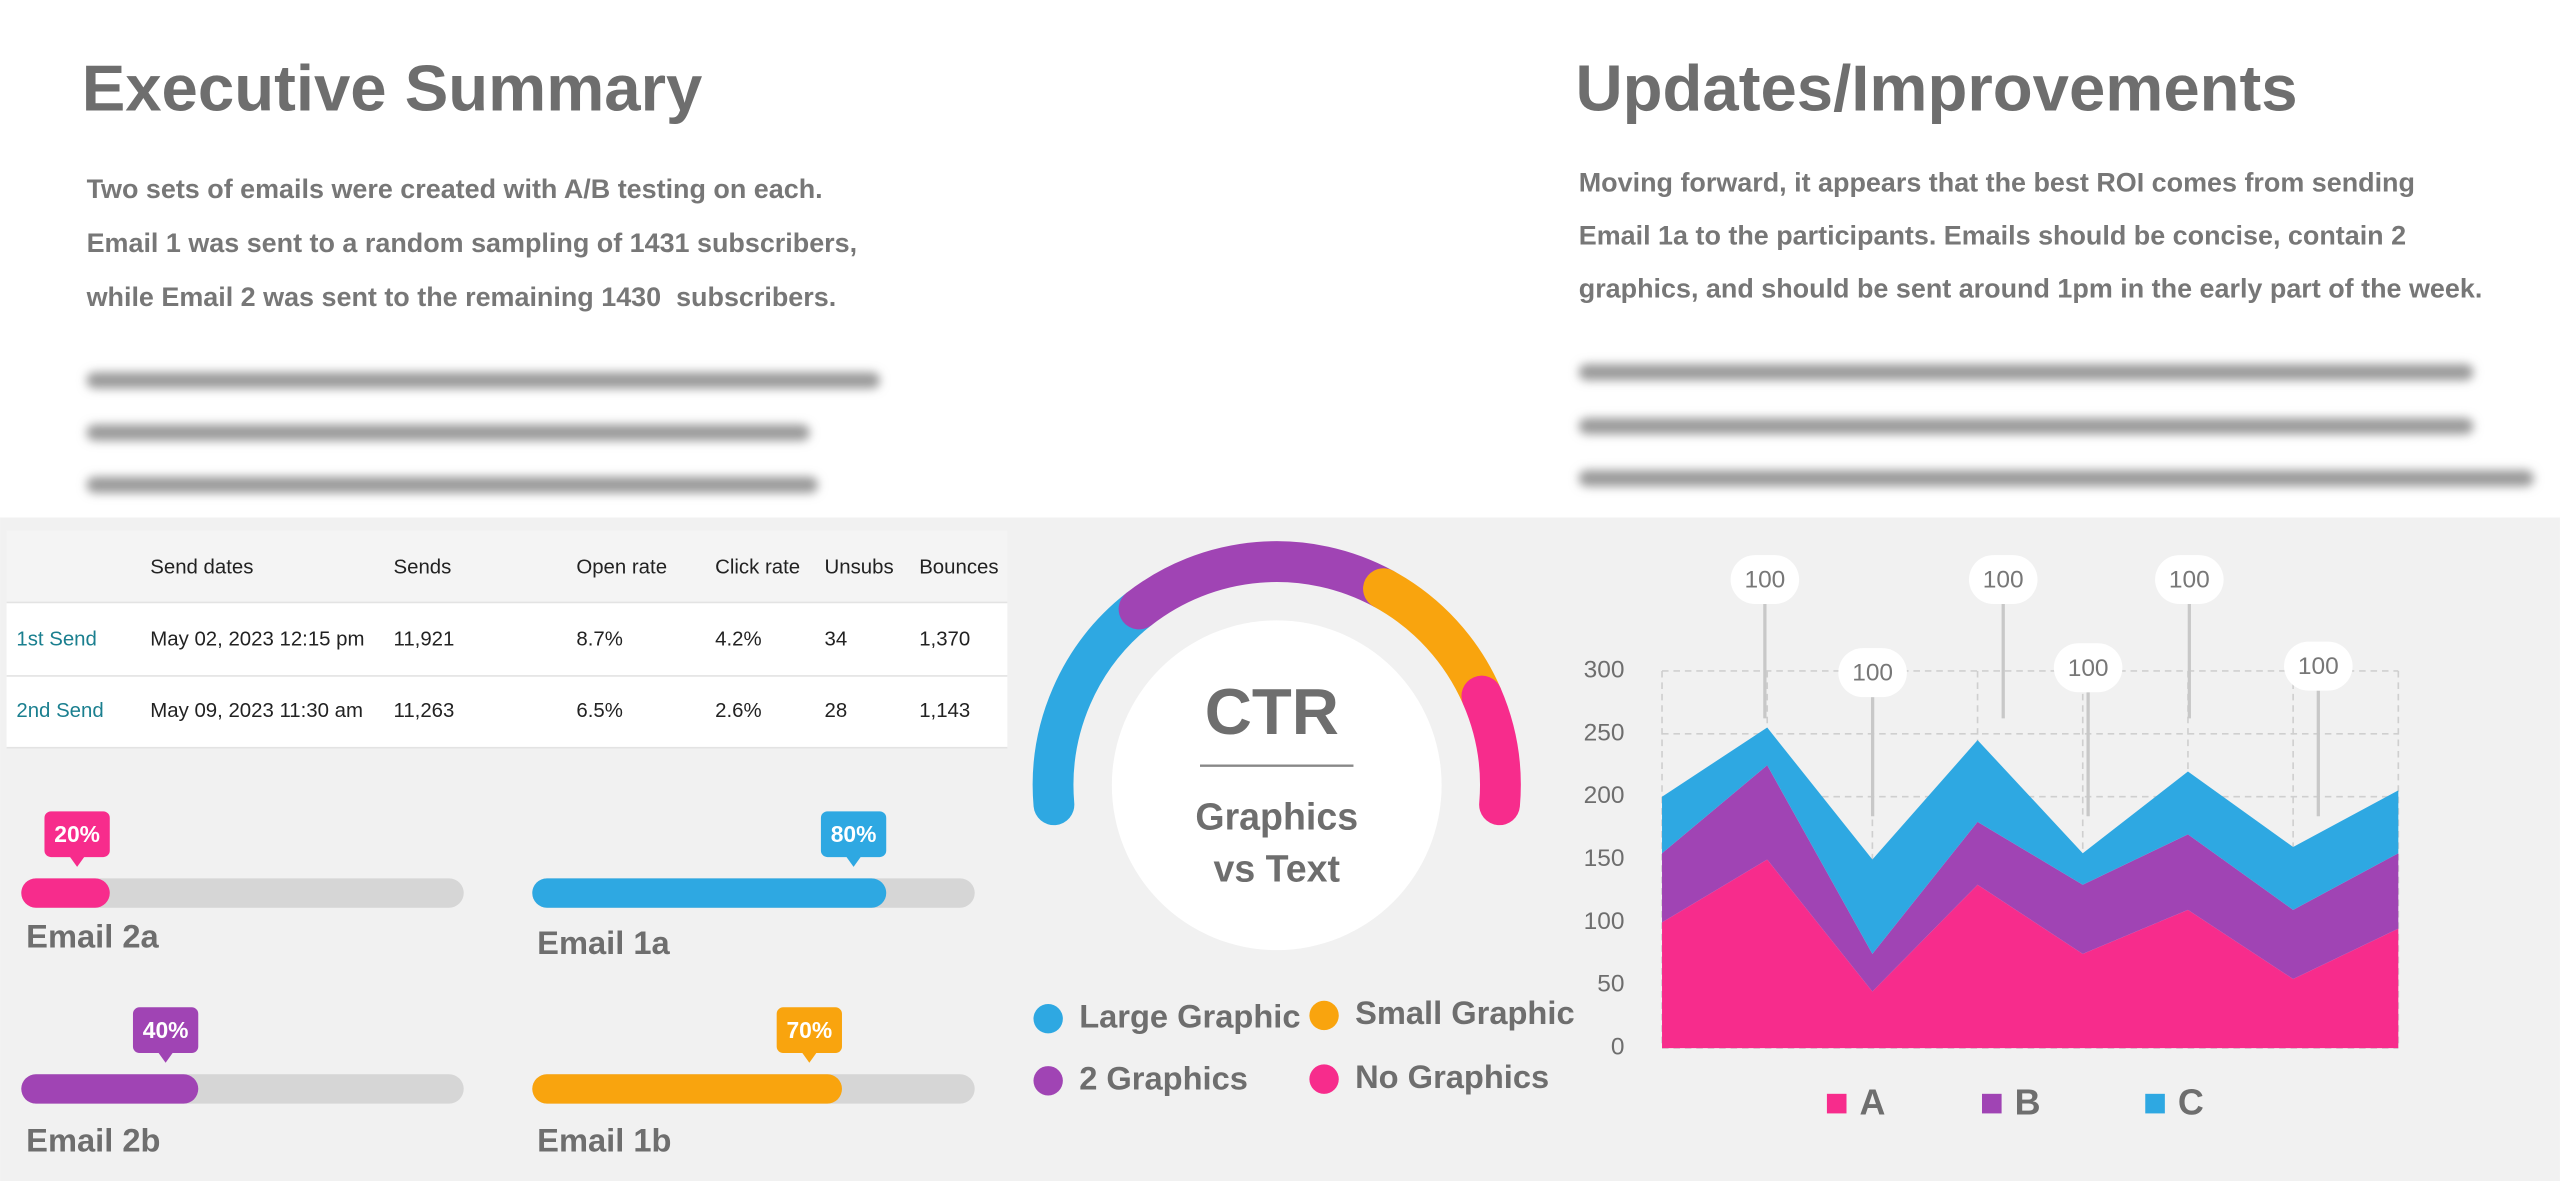 The width and height of the screenshot is (2560, 1181). Describe the element at coordinates (1604, 732) in the screenshot. I see `y-tick-label: 250` at that location.